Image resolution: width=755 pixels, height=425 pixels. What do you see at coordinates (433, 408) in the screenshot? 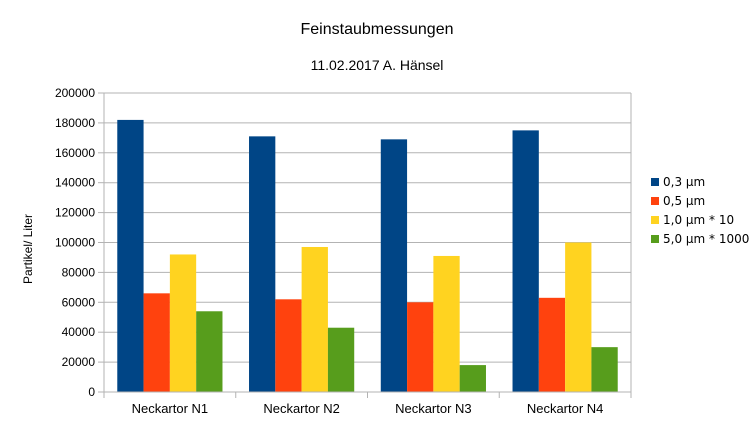
I see `x-tick-label: Neckartor N3` at bounding box center [433, 408].